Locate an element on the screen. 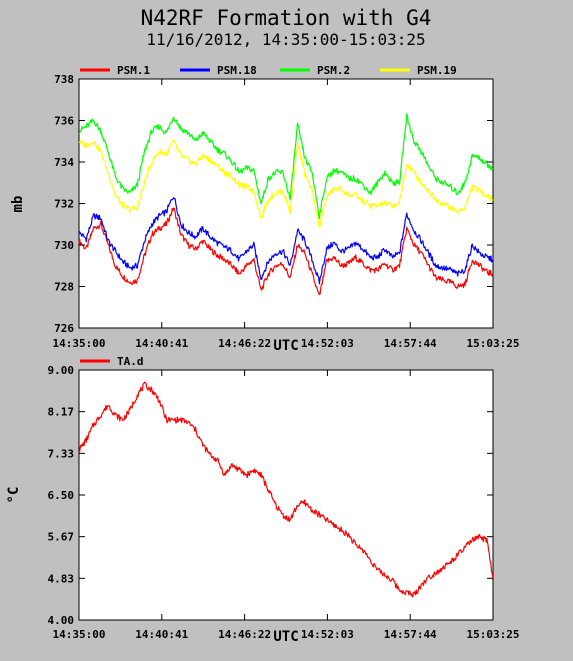 The height and width of the screenshot is (661, 573). legend-label: PSM.18 is located at coordinates (237, 70).